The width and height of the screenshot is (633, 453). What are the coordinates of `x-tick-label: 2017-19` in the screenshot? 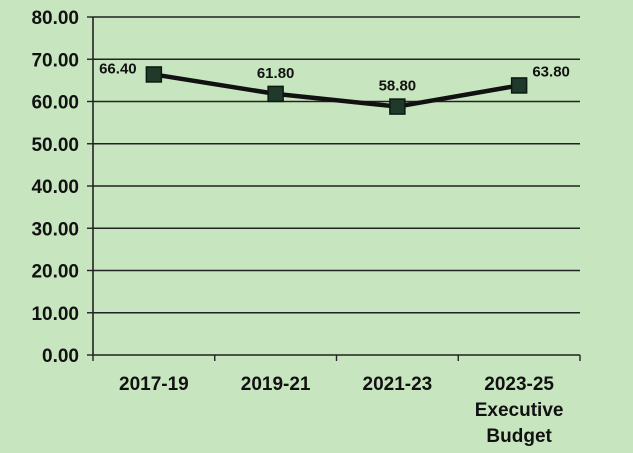 It's located at (154, 384).